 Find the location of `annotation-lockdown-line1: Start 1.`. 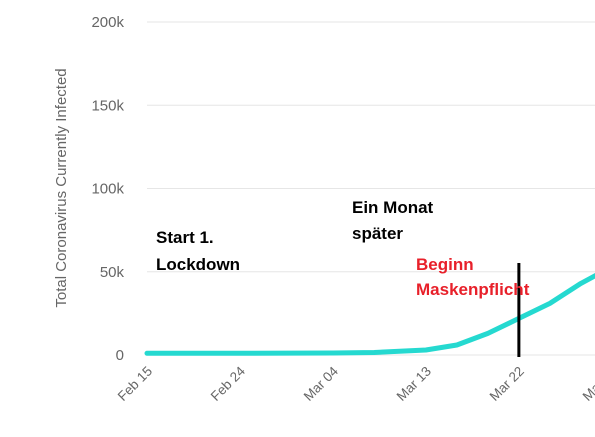

annotation-lockdown-line1: Start 1. is located at coordinates (185, 237).